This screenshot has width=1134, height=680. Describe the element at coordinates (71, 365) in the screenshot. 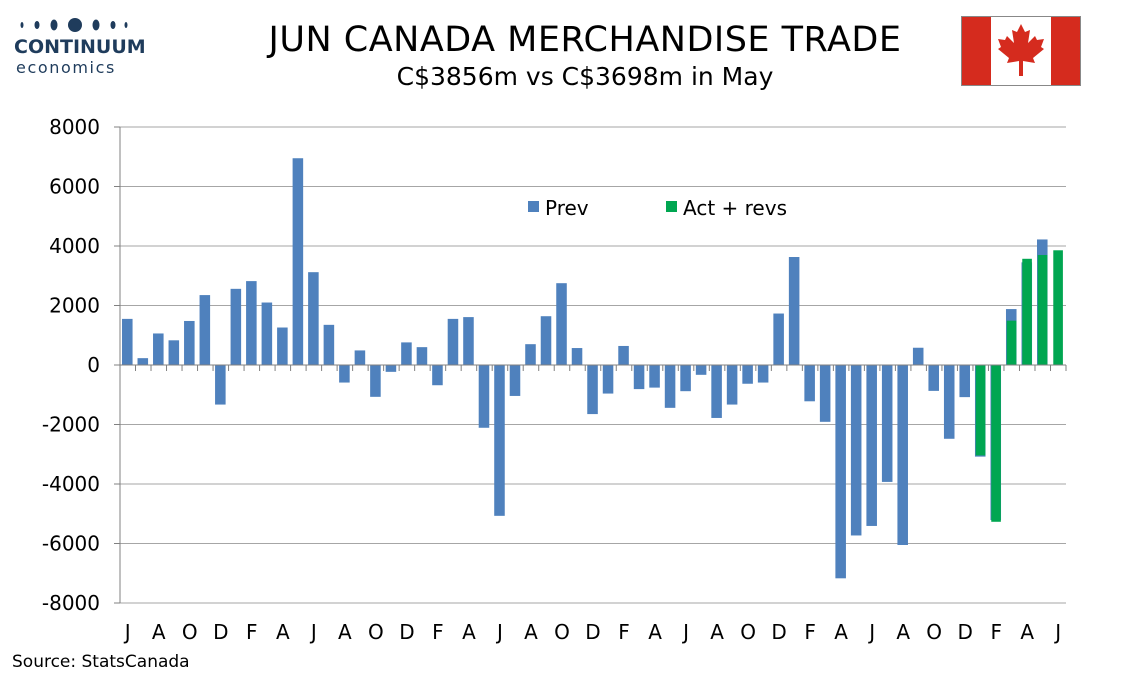

I see `y-tick-labels: 8000 6000 4000 2000 0 -2000 -4000 -6000 -8000` at that location.